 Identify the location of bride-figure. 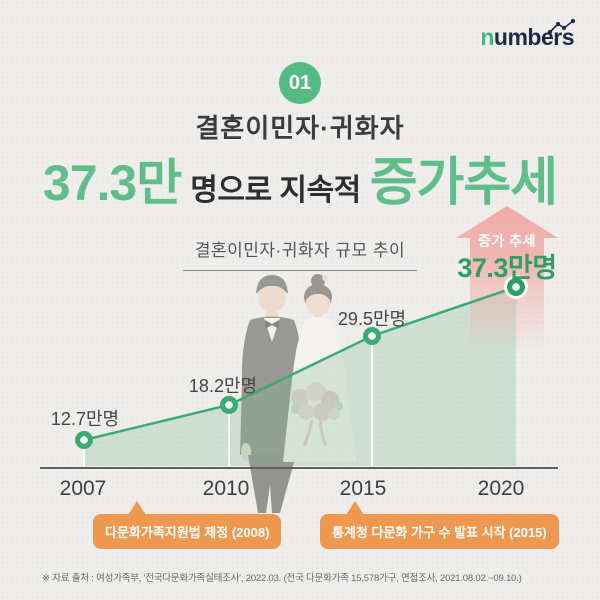
(320, 368).